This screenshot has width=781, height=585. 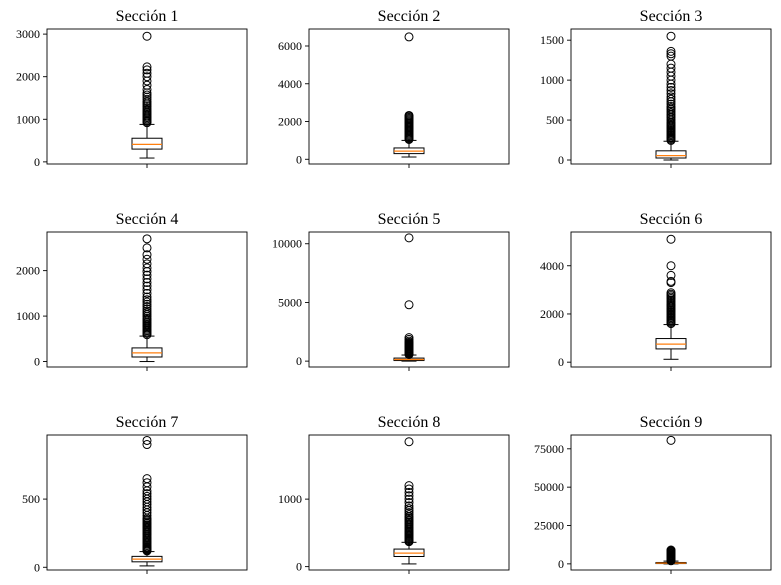 What do you see at coordinates (671, 16) in the screenshot?
I see `subplot-title: Sección 3` at bounding box center [671, 16].